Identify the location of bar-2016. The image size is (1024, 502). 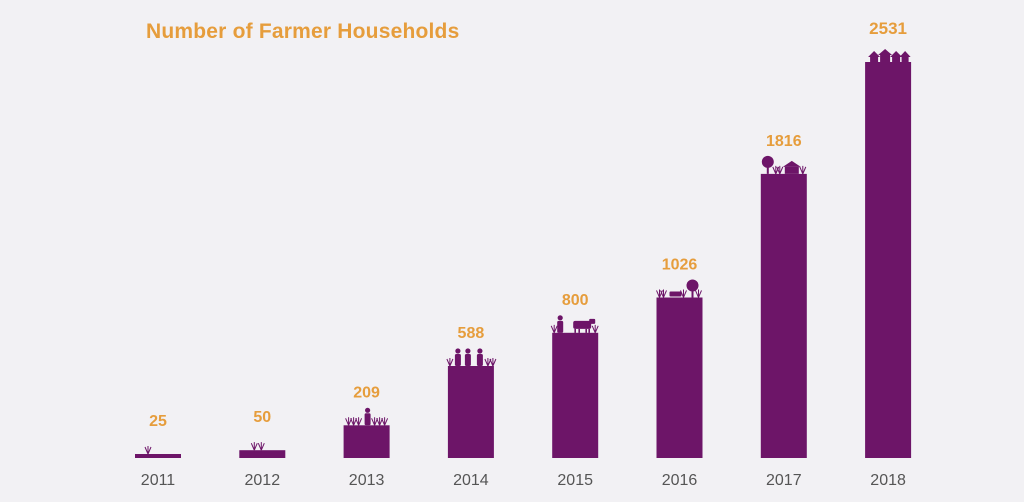
(679, 377).